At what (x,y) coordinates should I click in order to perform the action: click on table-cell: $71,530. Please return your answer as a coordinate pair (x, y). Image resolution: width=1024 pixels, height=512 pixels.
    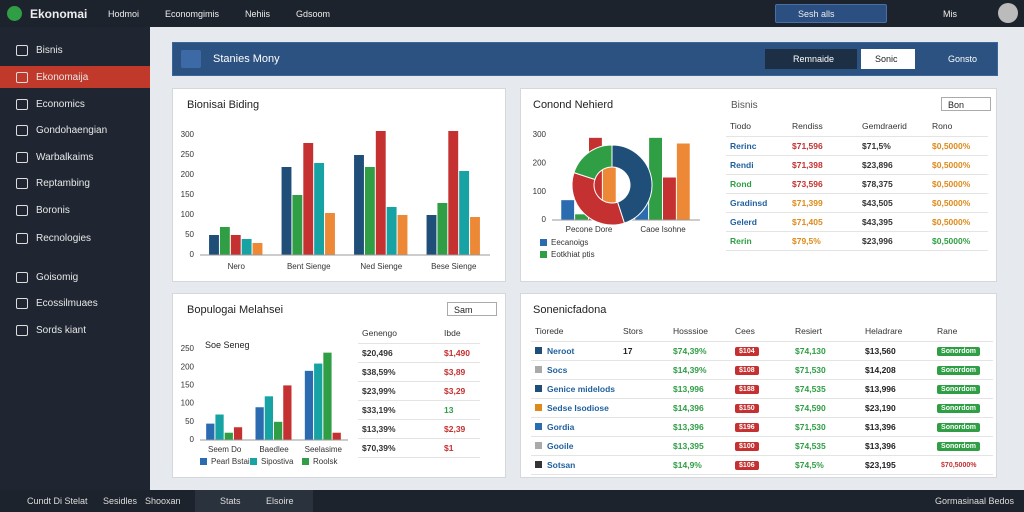
    Looking at the image, I should click on (826, 370).